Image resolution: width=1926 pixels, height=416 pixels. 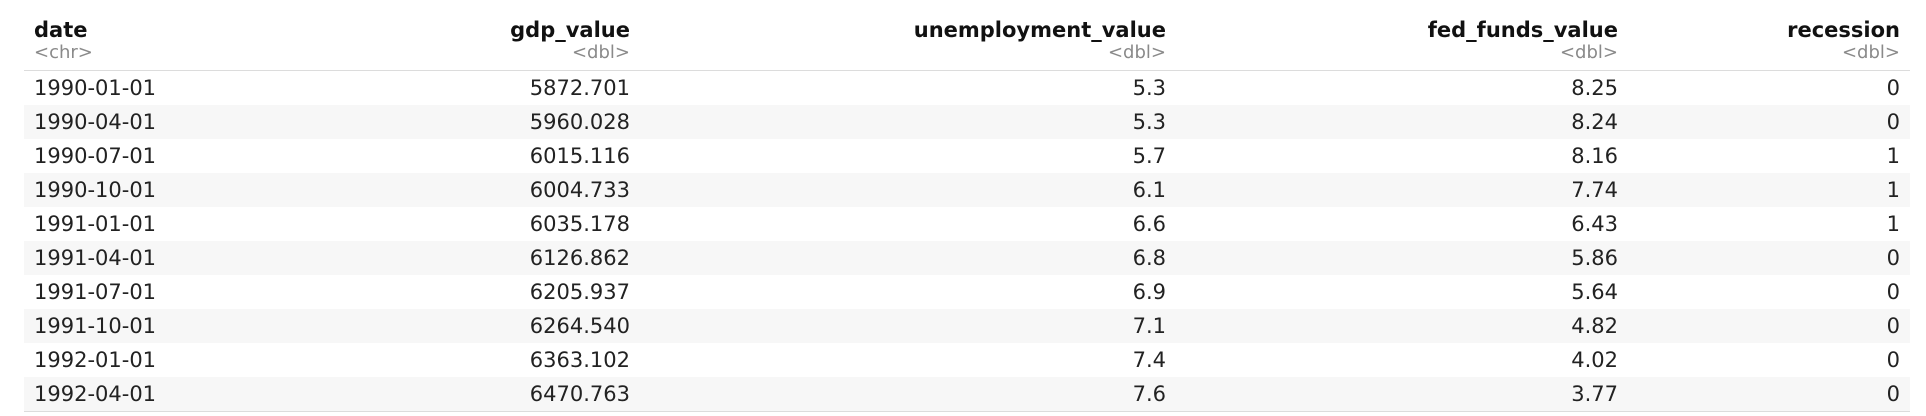 What do you see at coordinates (967, 360) in the screenshot?
I see `table-row: 1992-01-01 6363.102 7.4 4.02 0` at bounding box center [967, 360].